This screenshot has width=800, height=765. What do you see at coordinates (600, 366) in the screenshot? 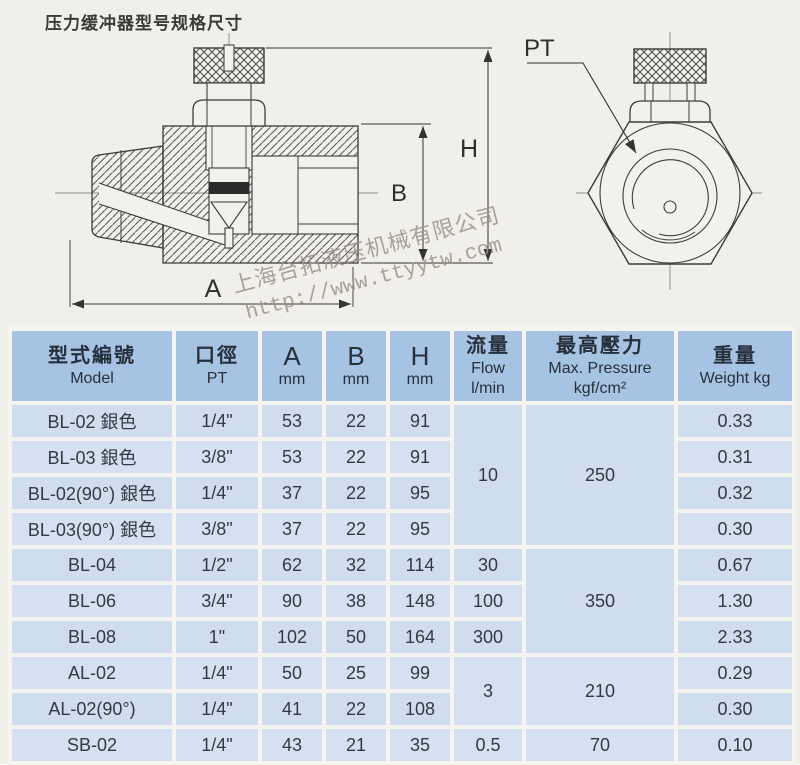
I see `col-header-pressure: 最高壓力 Max. Pressure kgf/cm²` at bounding box center [600, 366].